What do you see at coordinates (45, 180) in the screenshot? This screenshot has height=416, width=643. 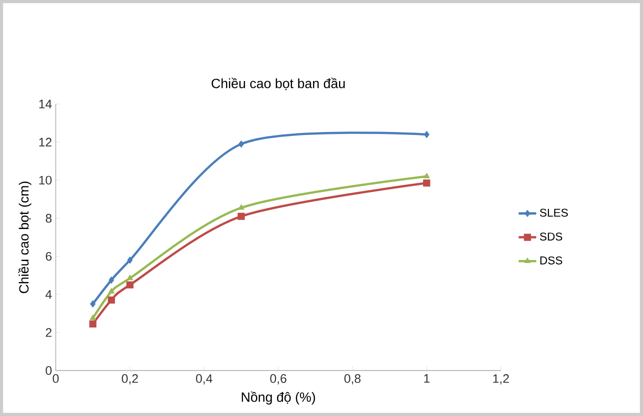 I see `y-tick-label: 10` at bounding box center [45, 180].